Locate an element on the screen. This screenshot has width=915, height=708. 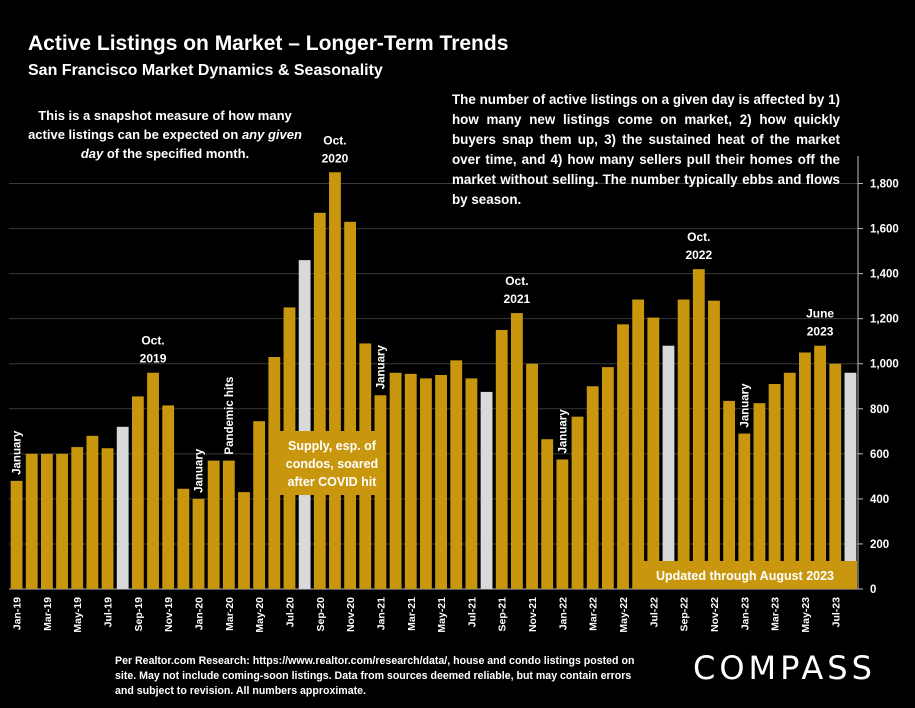
covid-callout-text: Supply, esp. of is located at coordinates (332, 446).